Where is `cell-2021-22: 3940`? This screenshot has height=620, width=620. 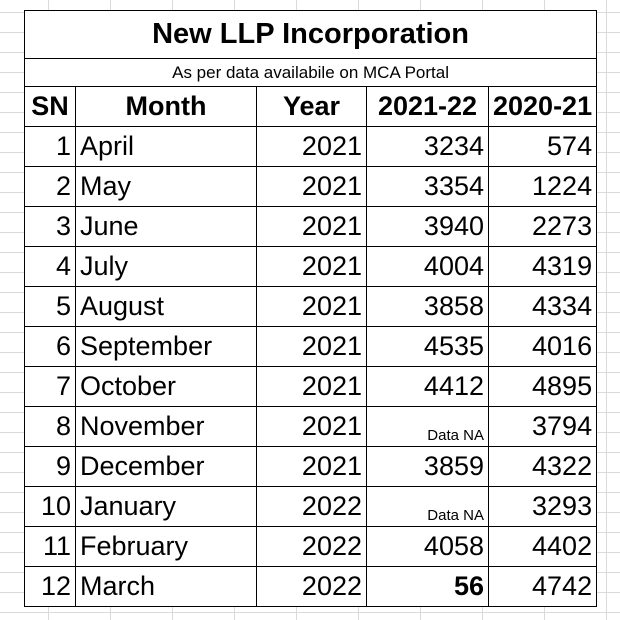
cell-2021-22: 3940 is located at coordinates (427, 226).